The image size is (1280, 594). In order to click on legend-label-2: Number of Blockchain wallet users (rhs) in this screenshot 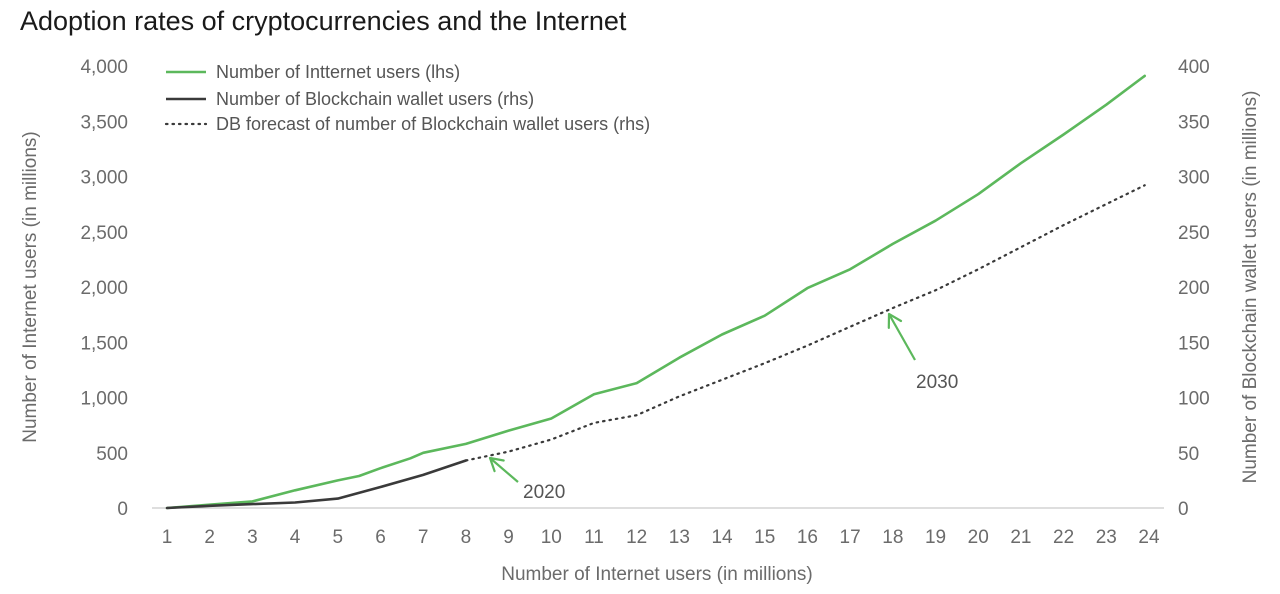, I will do `click(375, 99)`.